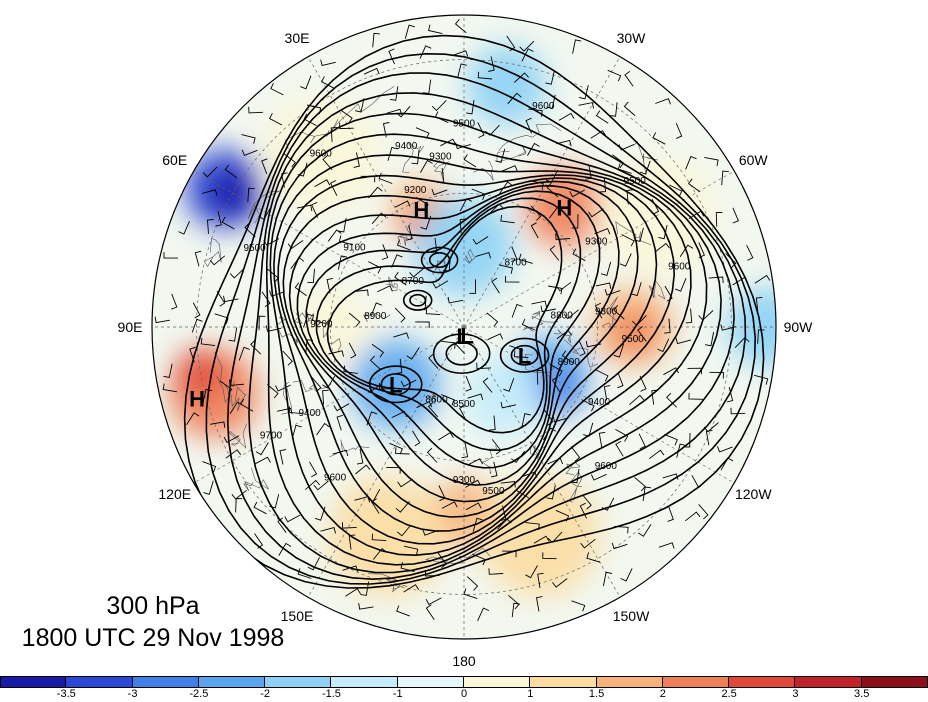 The height and width of the screenshot is (702, 928). I want to click on longitude-label: 30W, so click(631, 37).